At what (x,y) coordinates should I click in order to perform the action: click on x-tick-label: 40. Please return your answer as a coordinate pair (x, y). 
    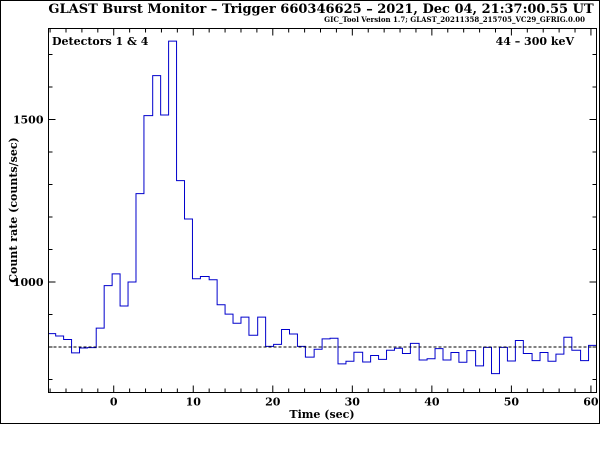
    Looking at the image, I should click on (432, 402).